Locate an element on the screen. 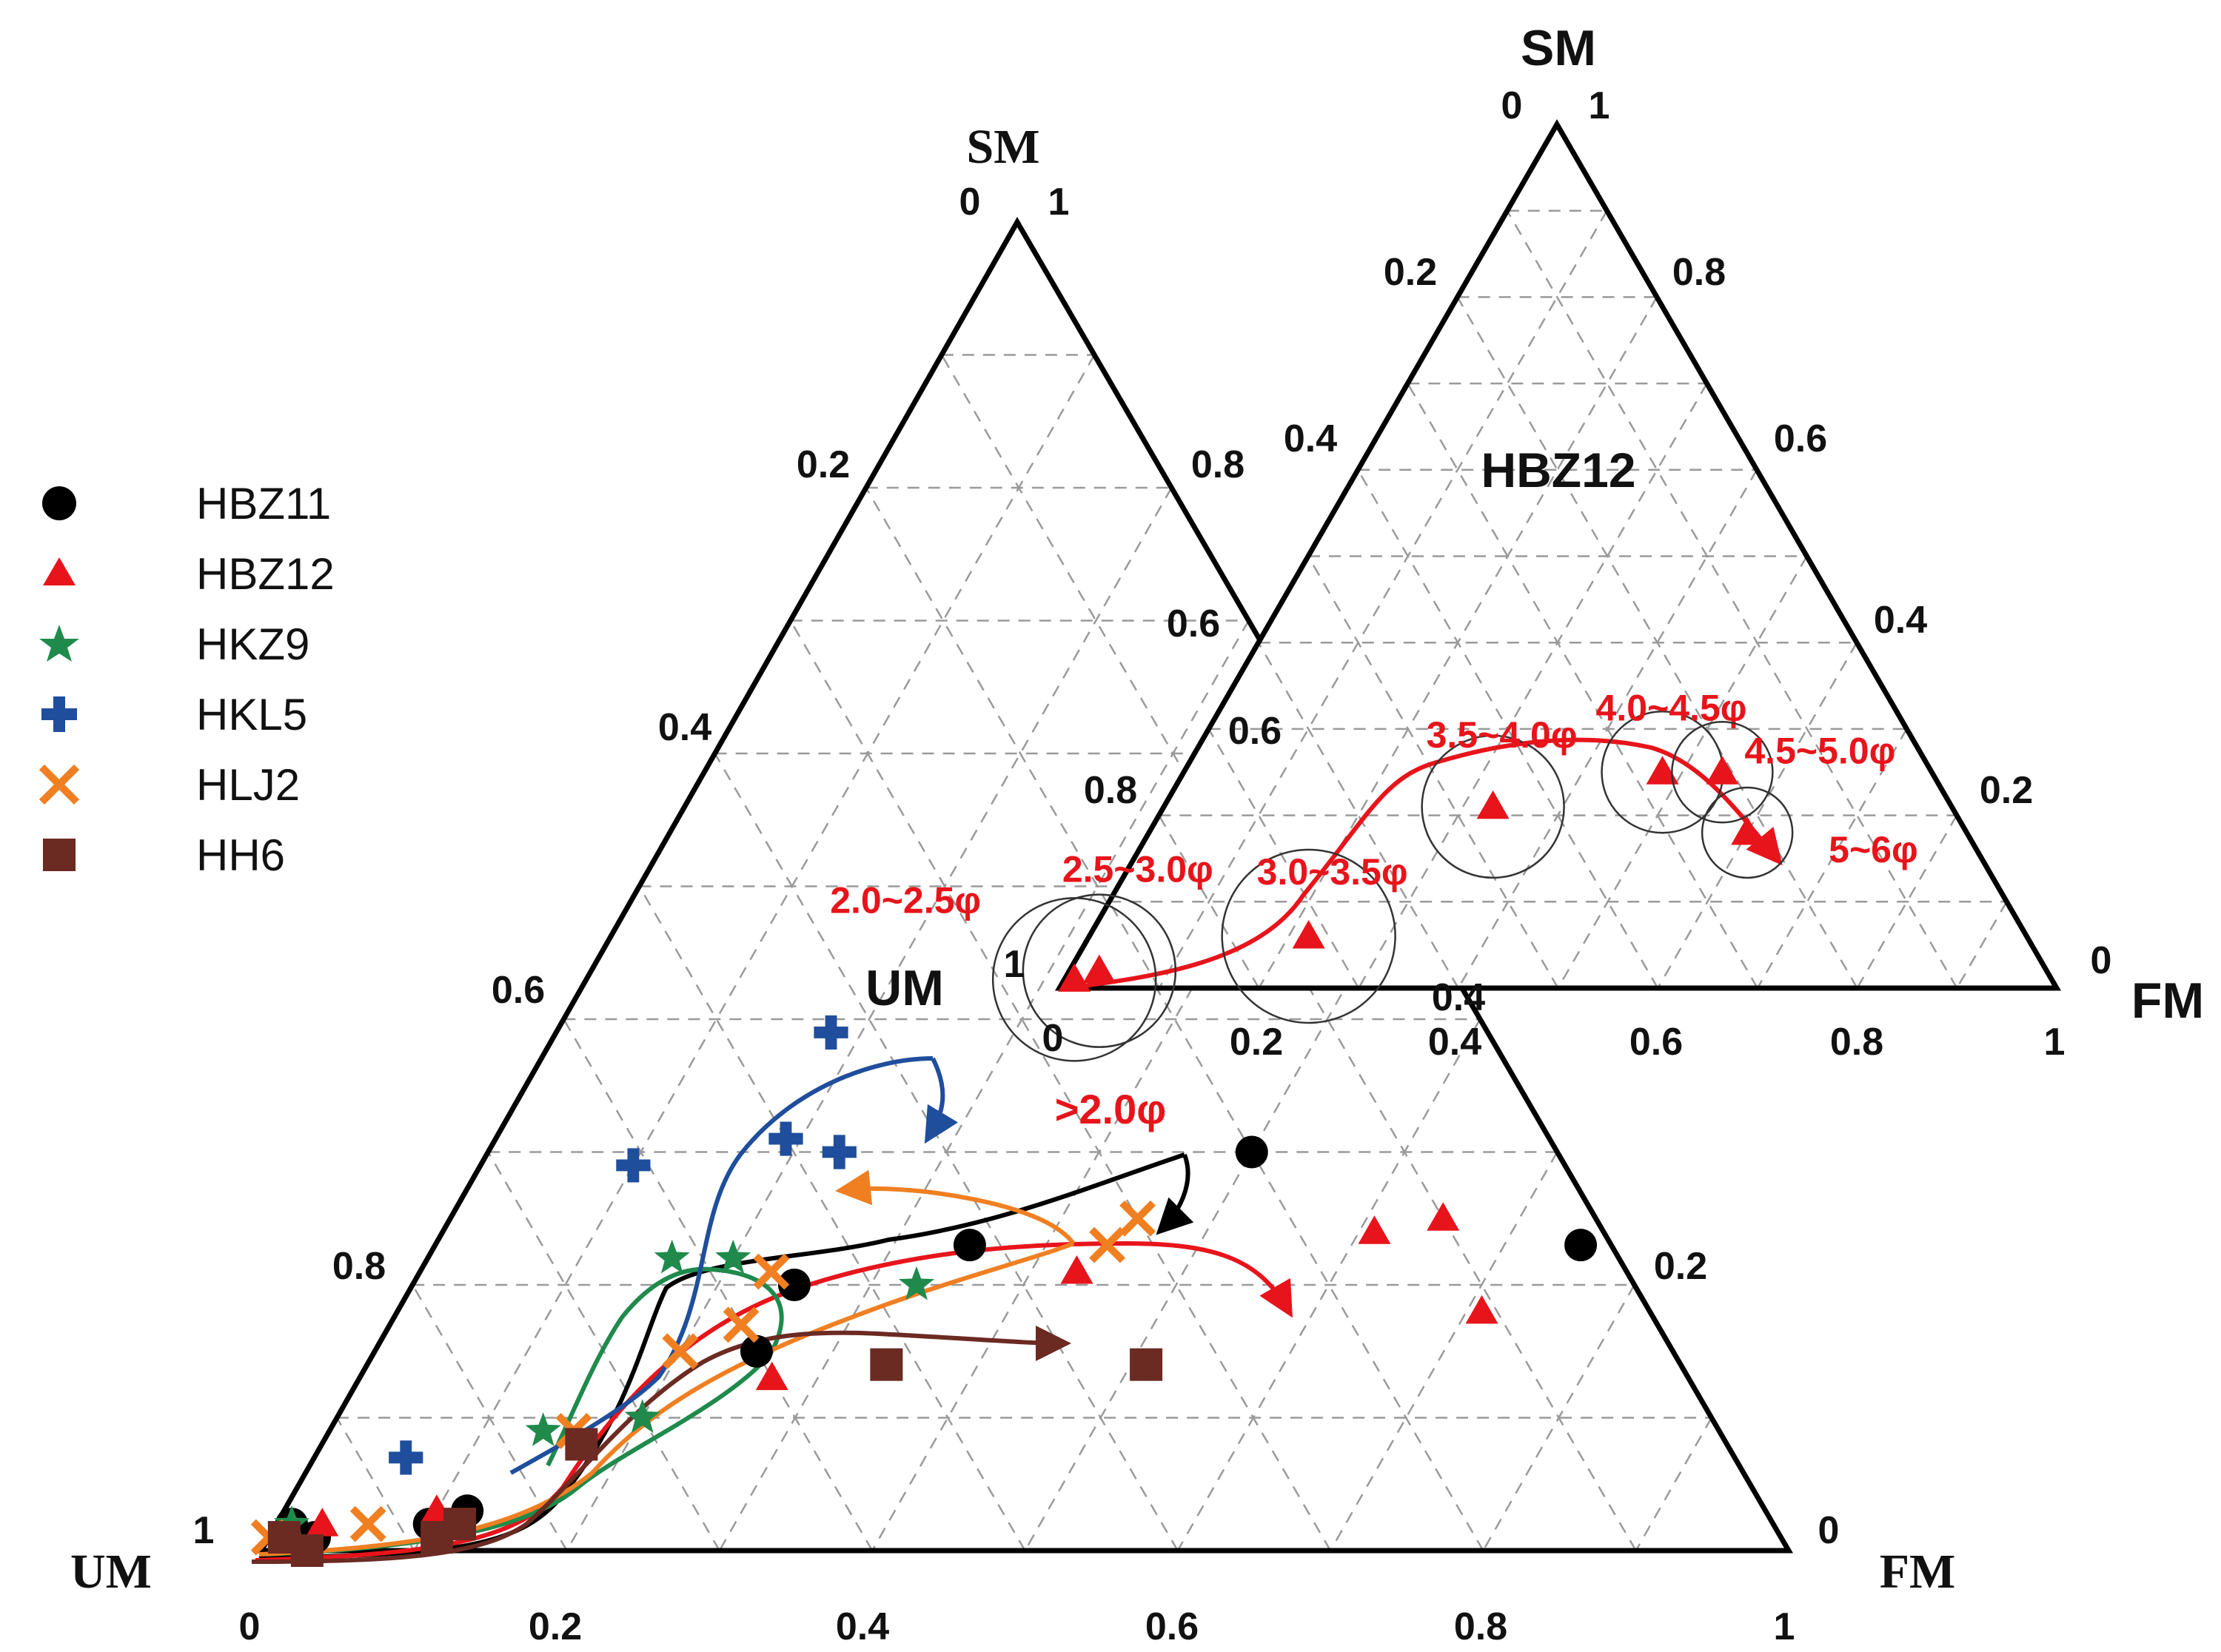  inset-bottom-tick-label: 0.6 is located at coordinates (1656, 1042).